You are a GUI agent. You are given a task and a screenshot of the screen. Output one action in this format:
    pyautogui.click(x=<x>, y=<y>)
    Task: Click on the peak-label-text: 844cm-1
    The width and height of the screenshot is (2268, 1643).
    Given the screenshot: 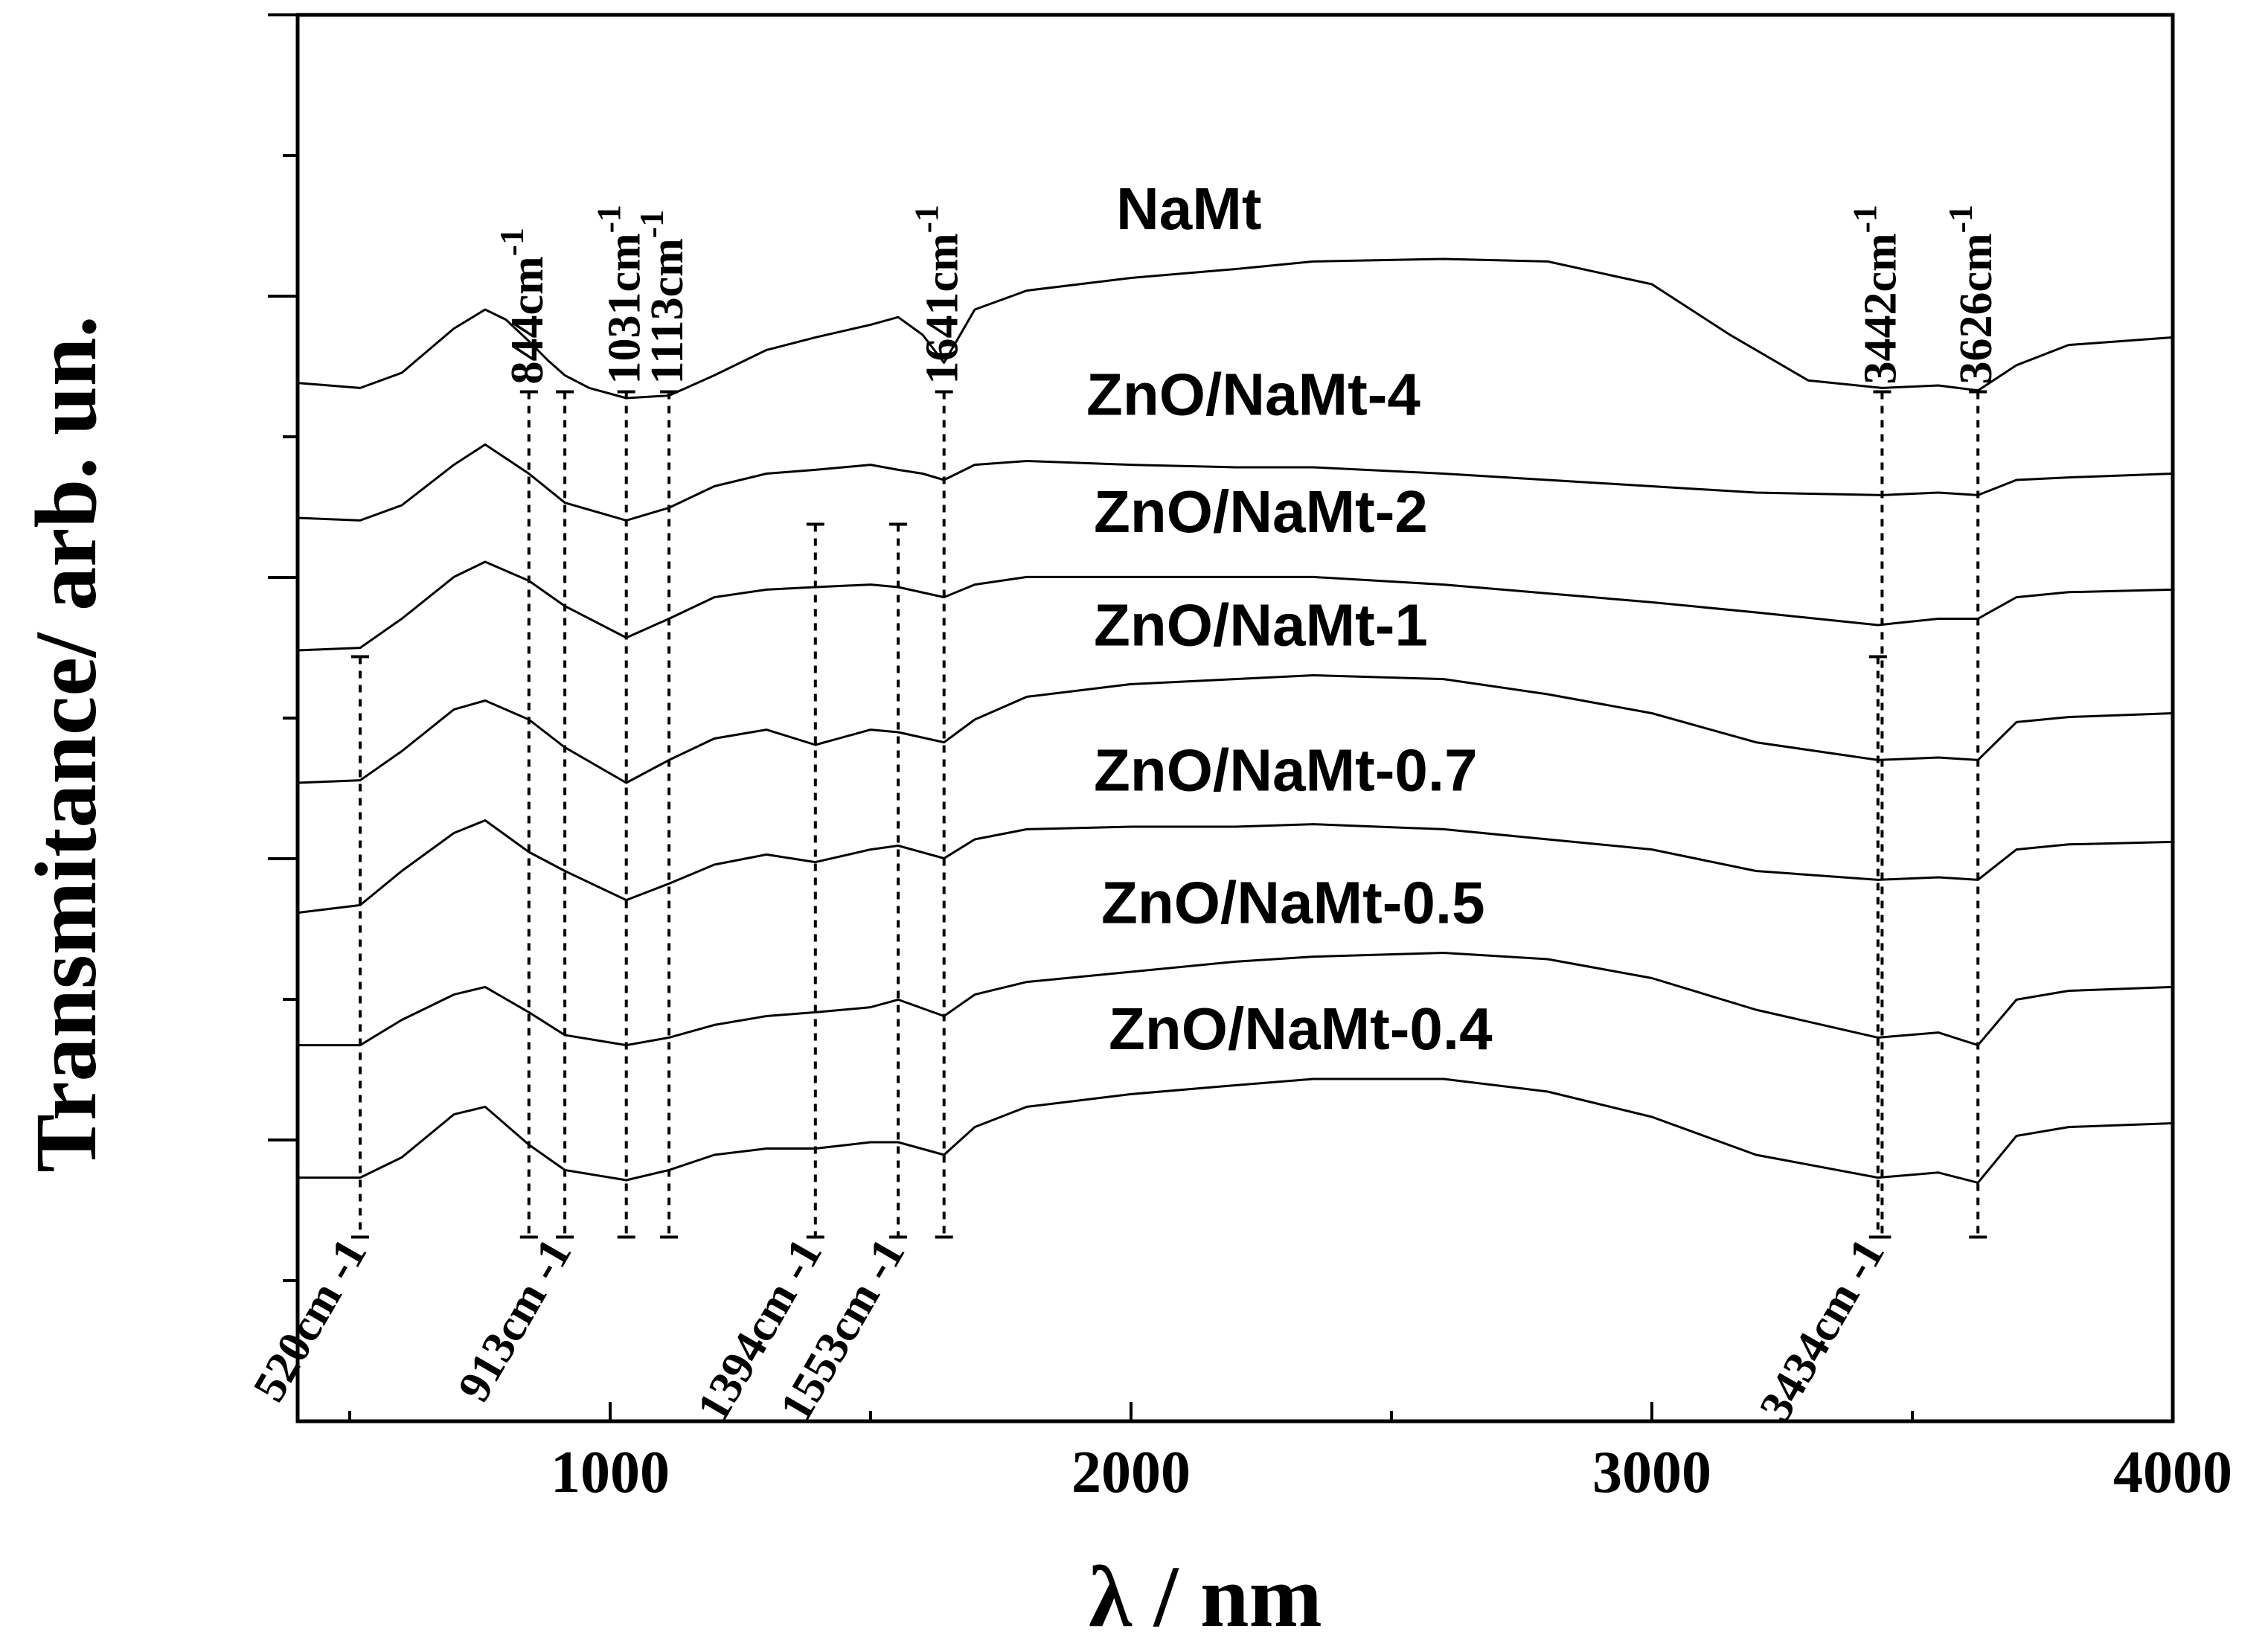 What is the action you would take?
    pyautogui.click(x=523, y=307)
    